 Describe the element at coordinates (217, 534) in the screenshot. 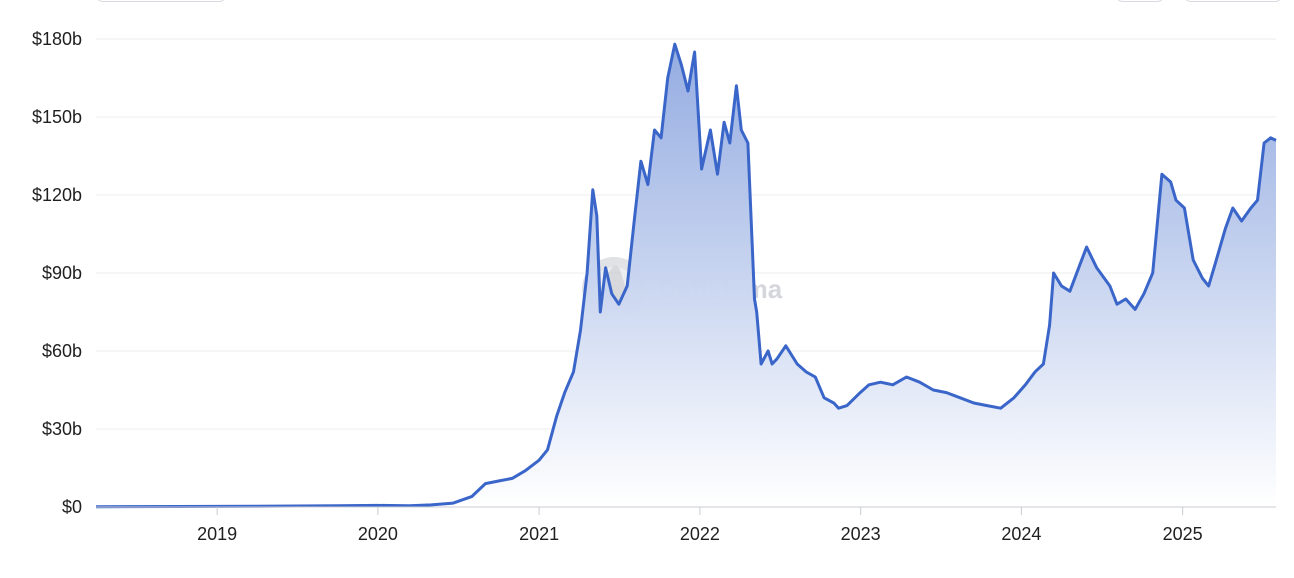

I see `x-tick-label: 2019` at that location.